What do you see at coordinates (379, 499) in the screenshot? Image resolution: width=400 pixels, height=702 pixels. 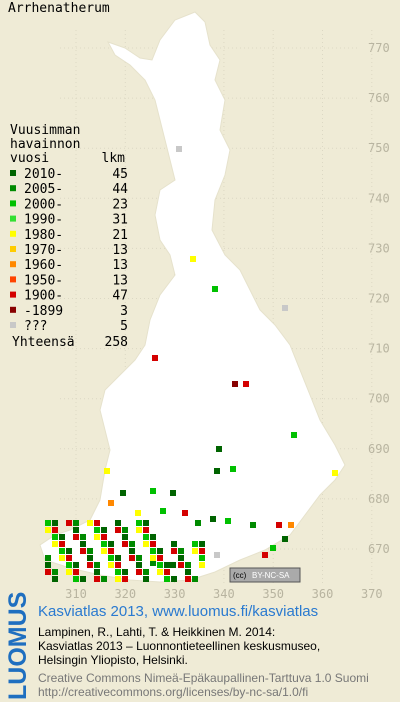 I see `y-tick-label: 680` at bounding box center [379, 499].